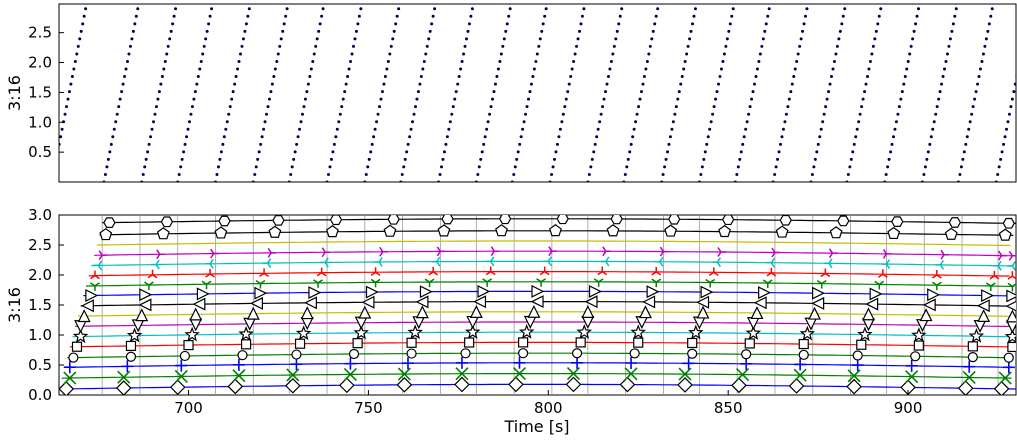 The height and width of the screenshot is (442, 1017). I want to click on x-axis-label: Time [s], so click(536, 426).